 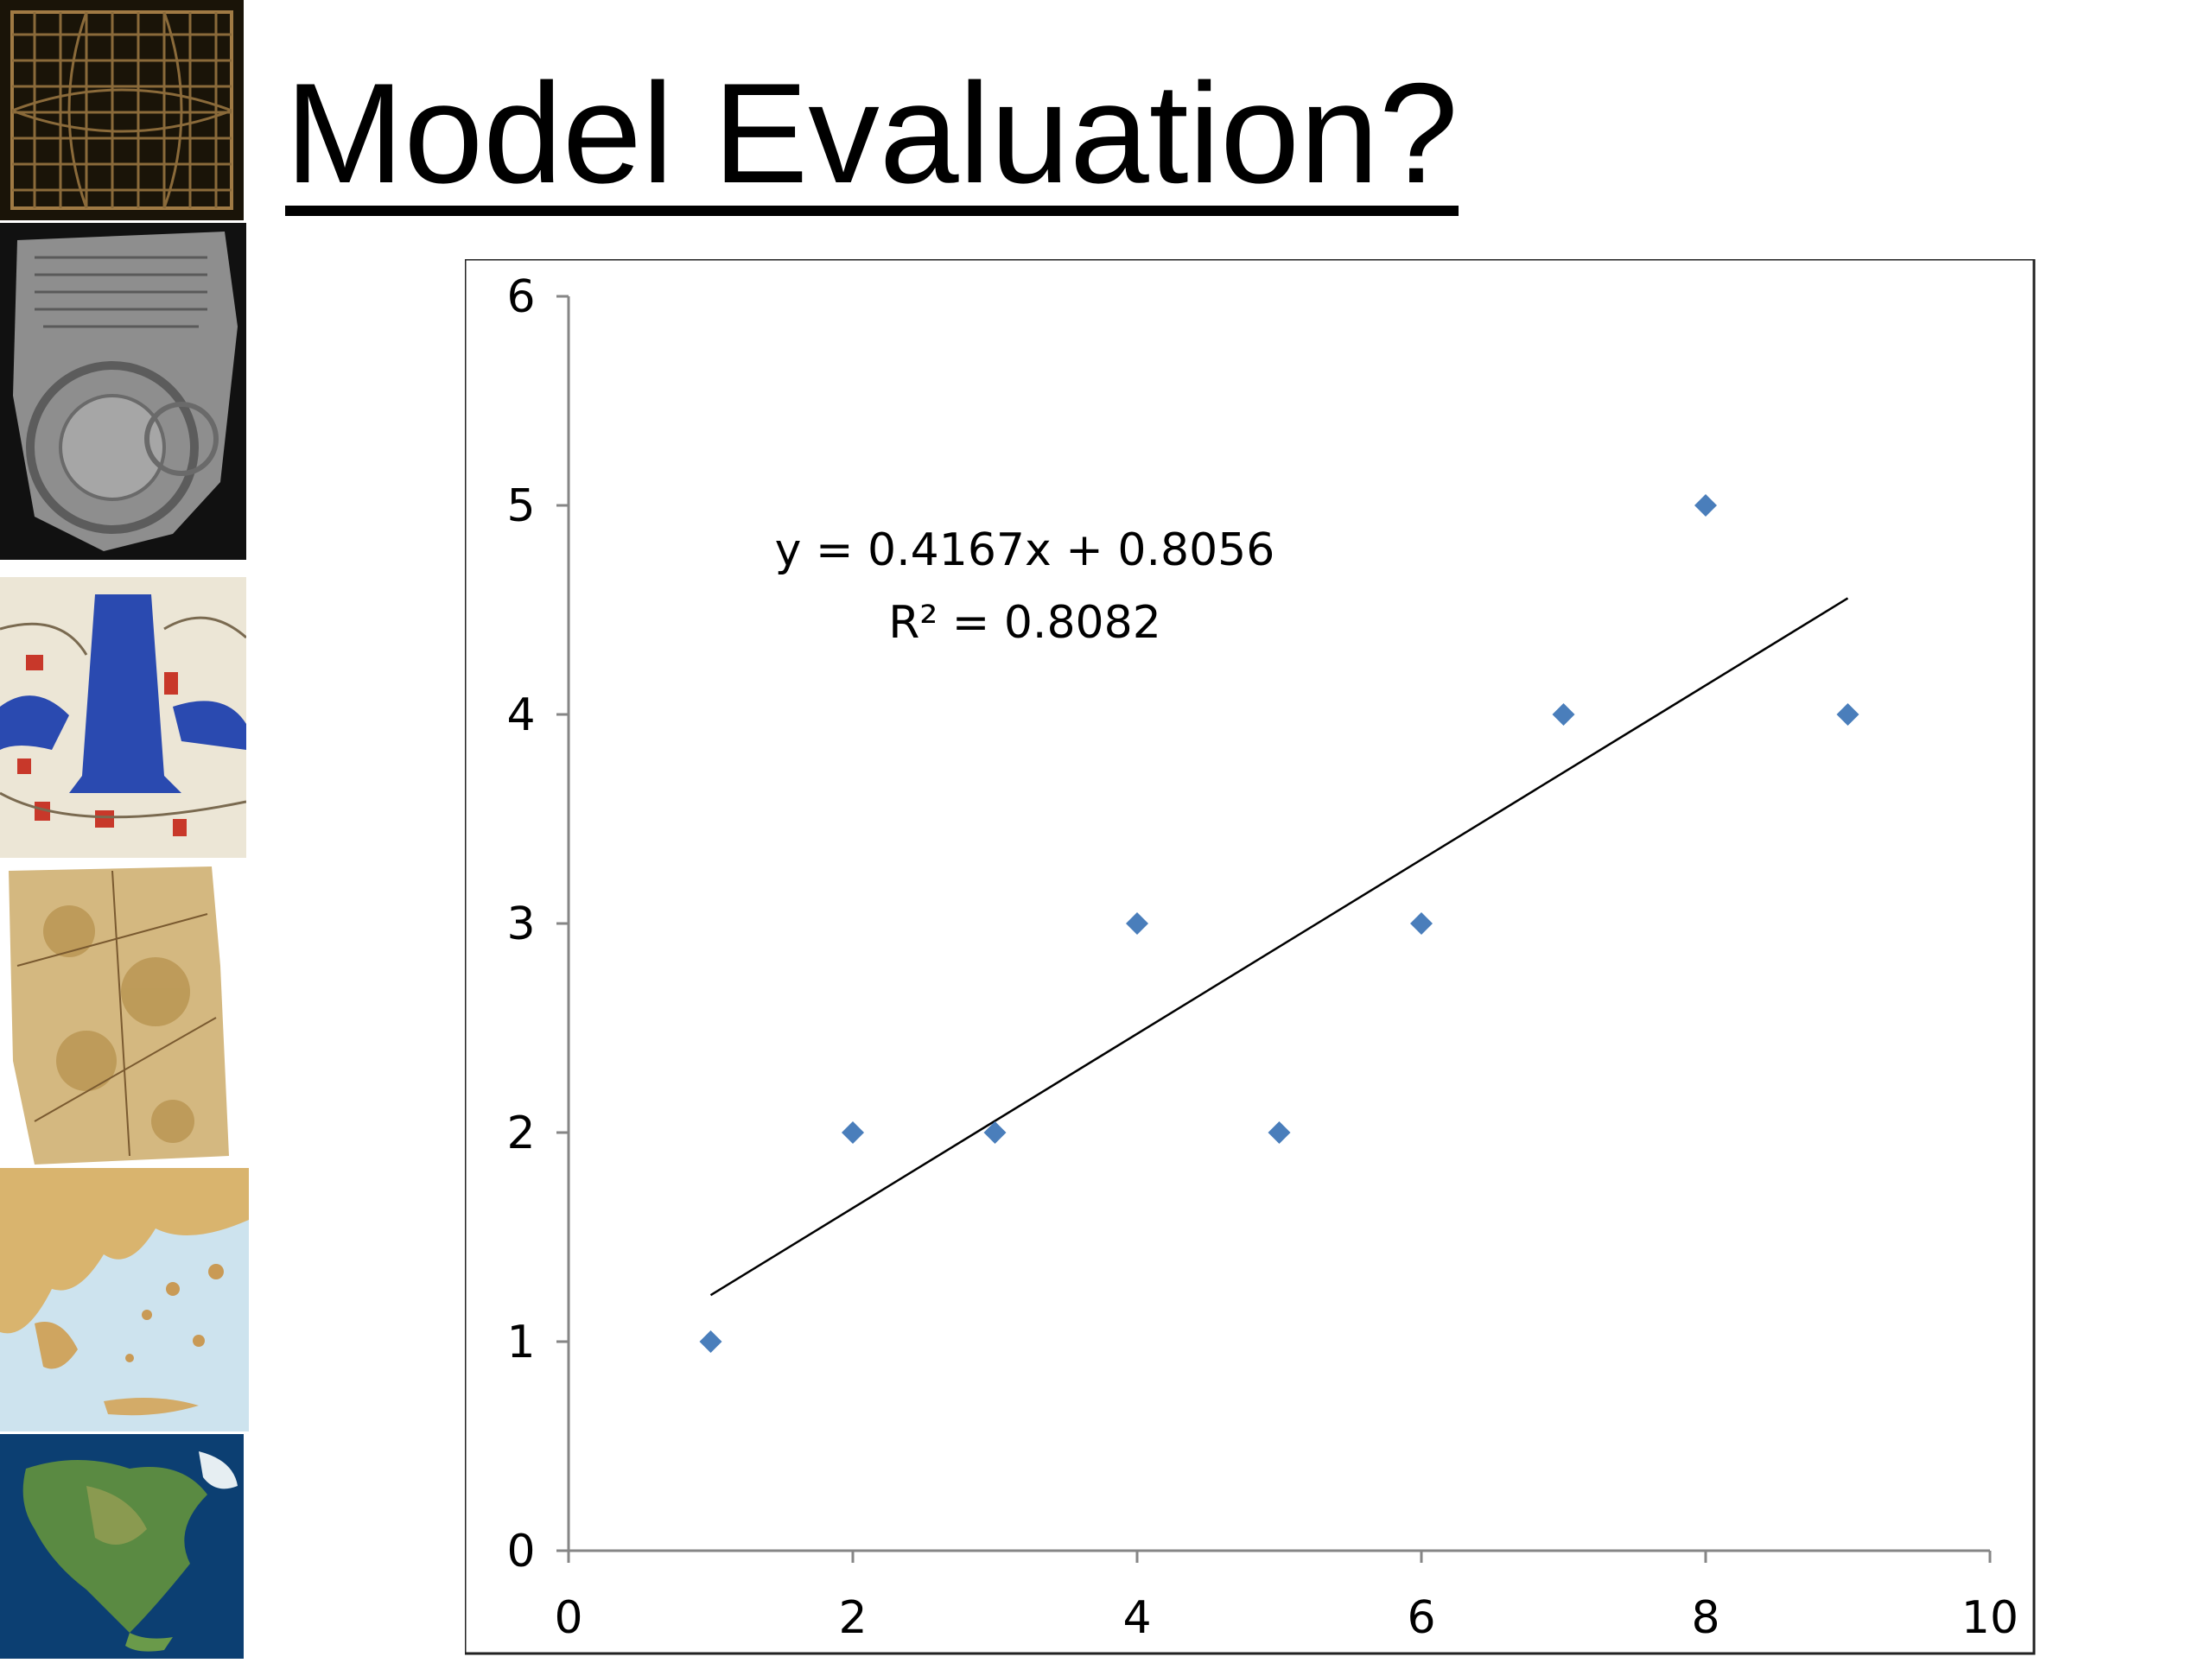 I want to click on y-tick-label: 2, so click(x=520, y=1133).